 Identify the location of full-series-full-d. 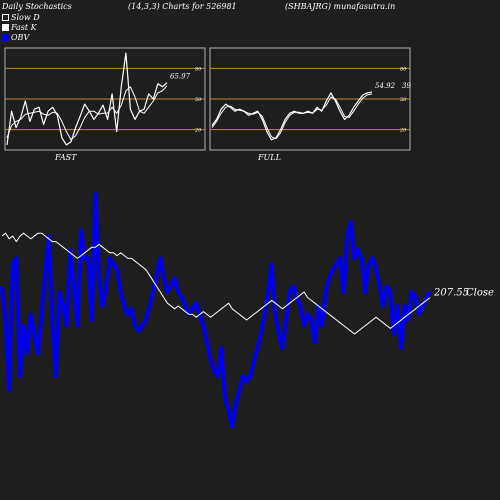
(292, 116).